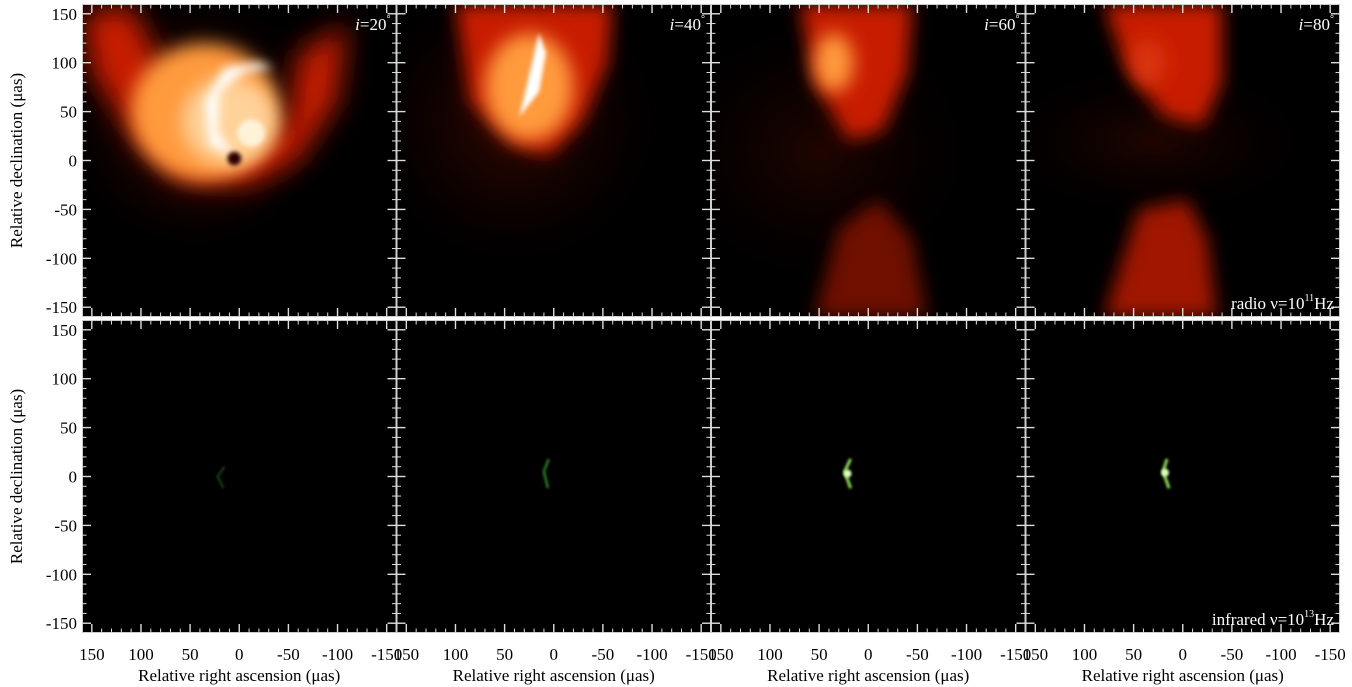 The width and height of the screenshot is (1352, 687). I want to click on inclination-label: i=60°, so click(1001, 24).